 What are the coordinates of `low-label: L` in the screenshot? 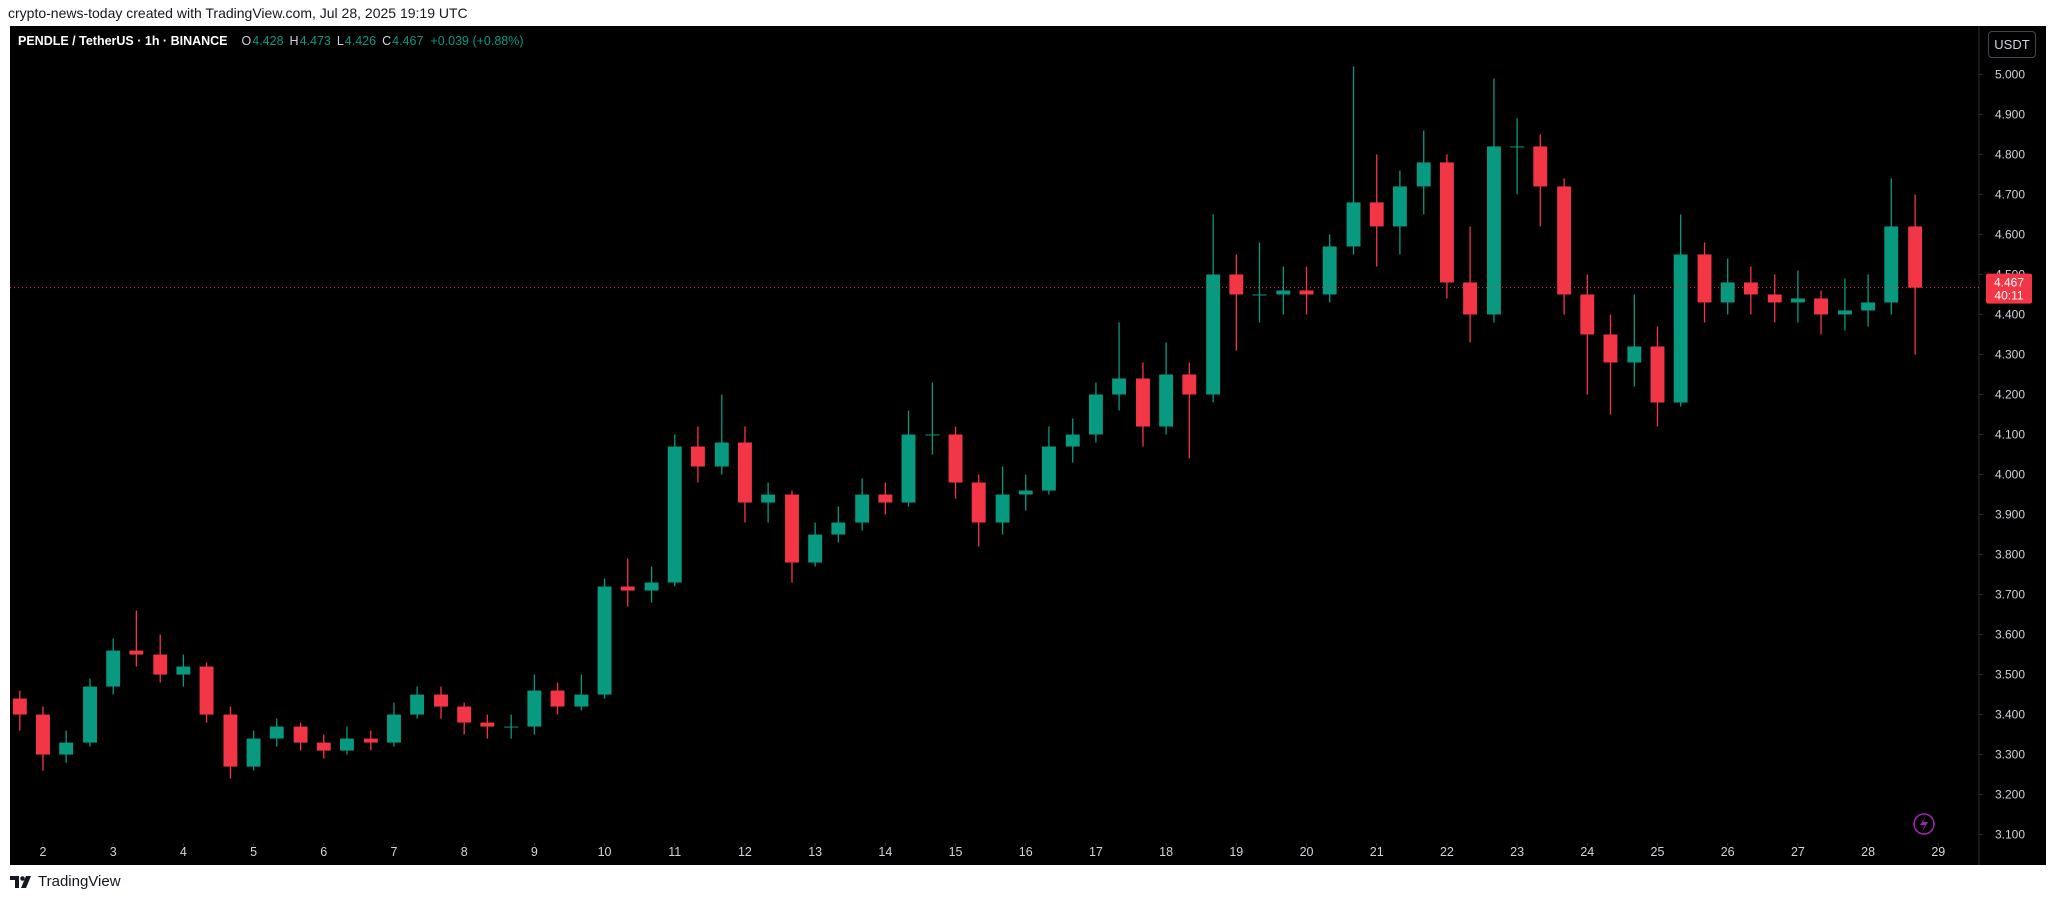 It's located at (340, 41).